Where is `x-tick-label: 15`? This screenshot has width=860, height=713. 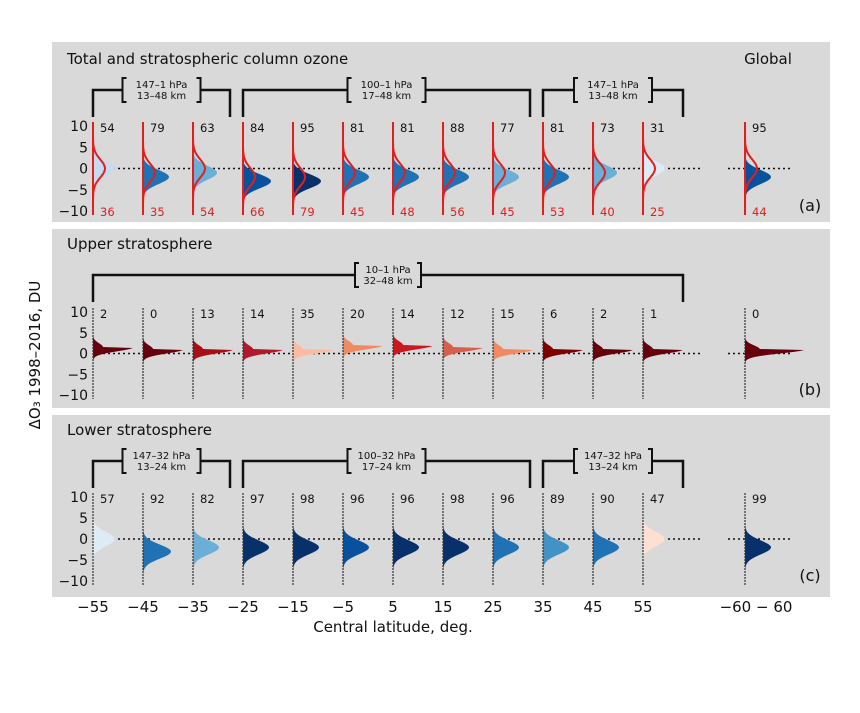 x-tick-label: 15 is located at coordinates (442, 607).